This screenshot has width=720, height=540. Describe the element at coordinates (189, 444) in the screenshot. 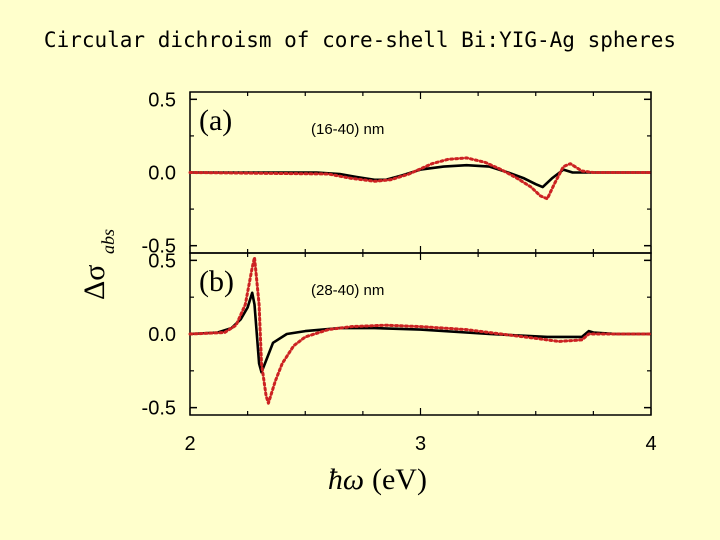

I see `x-tick-label: 2` at that location.